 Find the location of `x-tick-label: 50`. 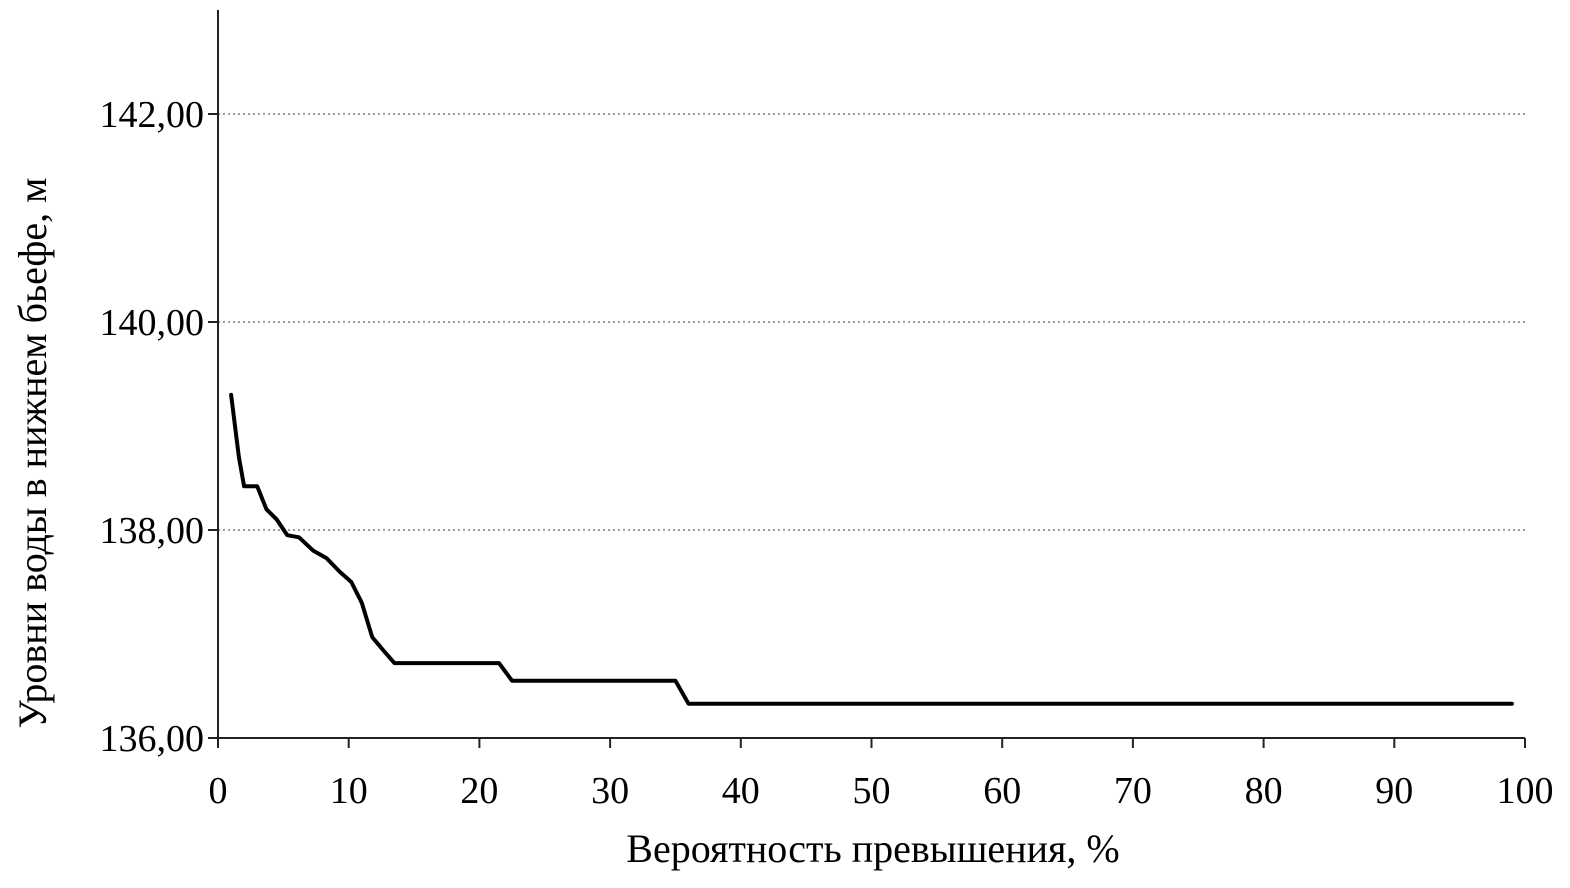

x-tick-label: 50 is located at coordinates (872, 791).